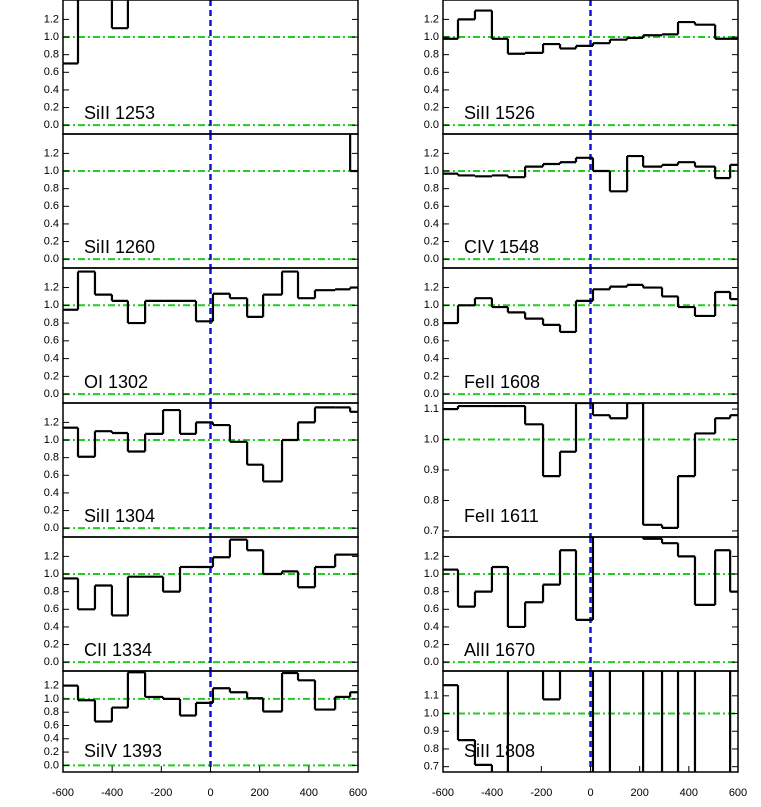  What do you see at coordinates (119, 516) in the screenshot?
I see `line-label: SiII 1304` at bounding box center [119, 516].